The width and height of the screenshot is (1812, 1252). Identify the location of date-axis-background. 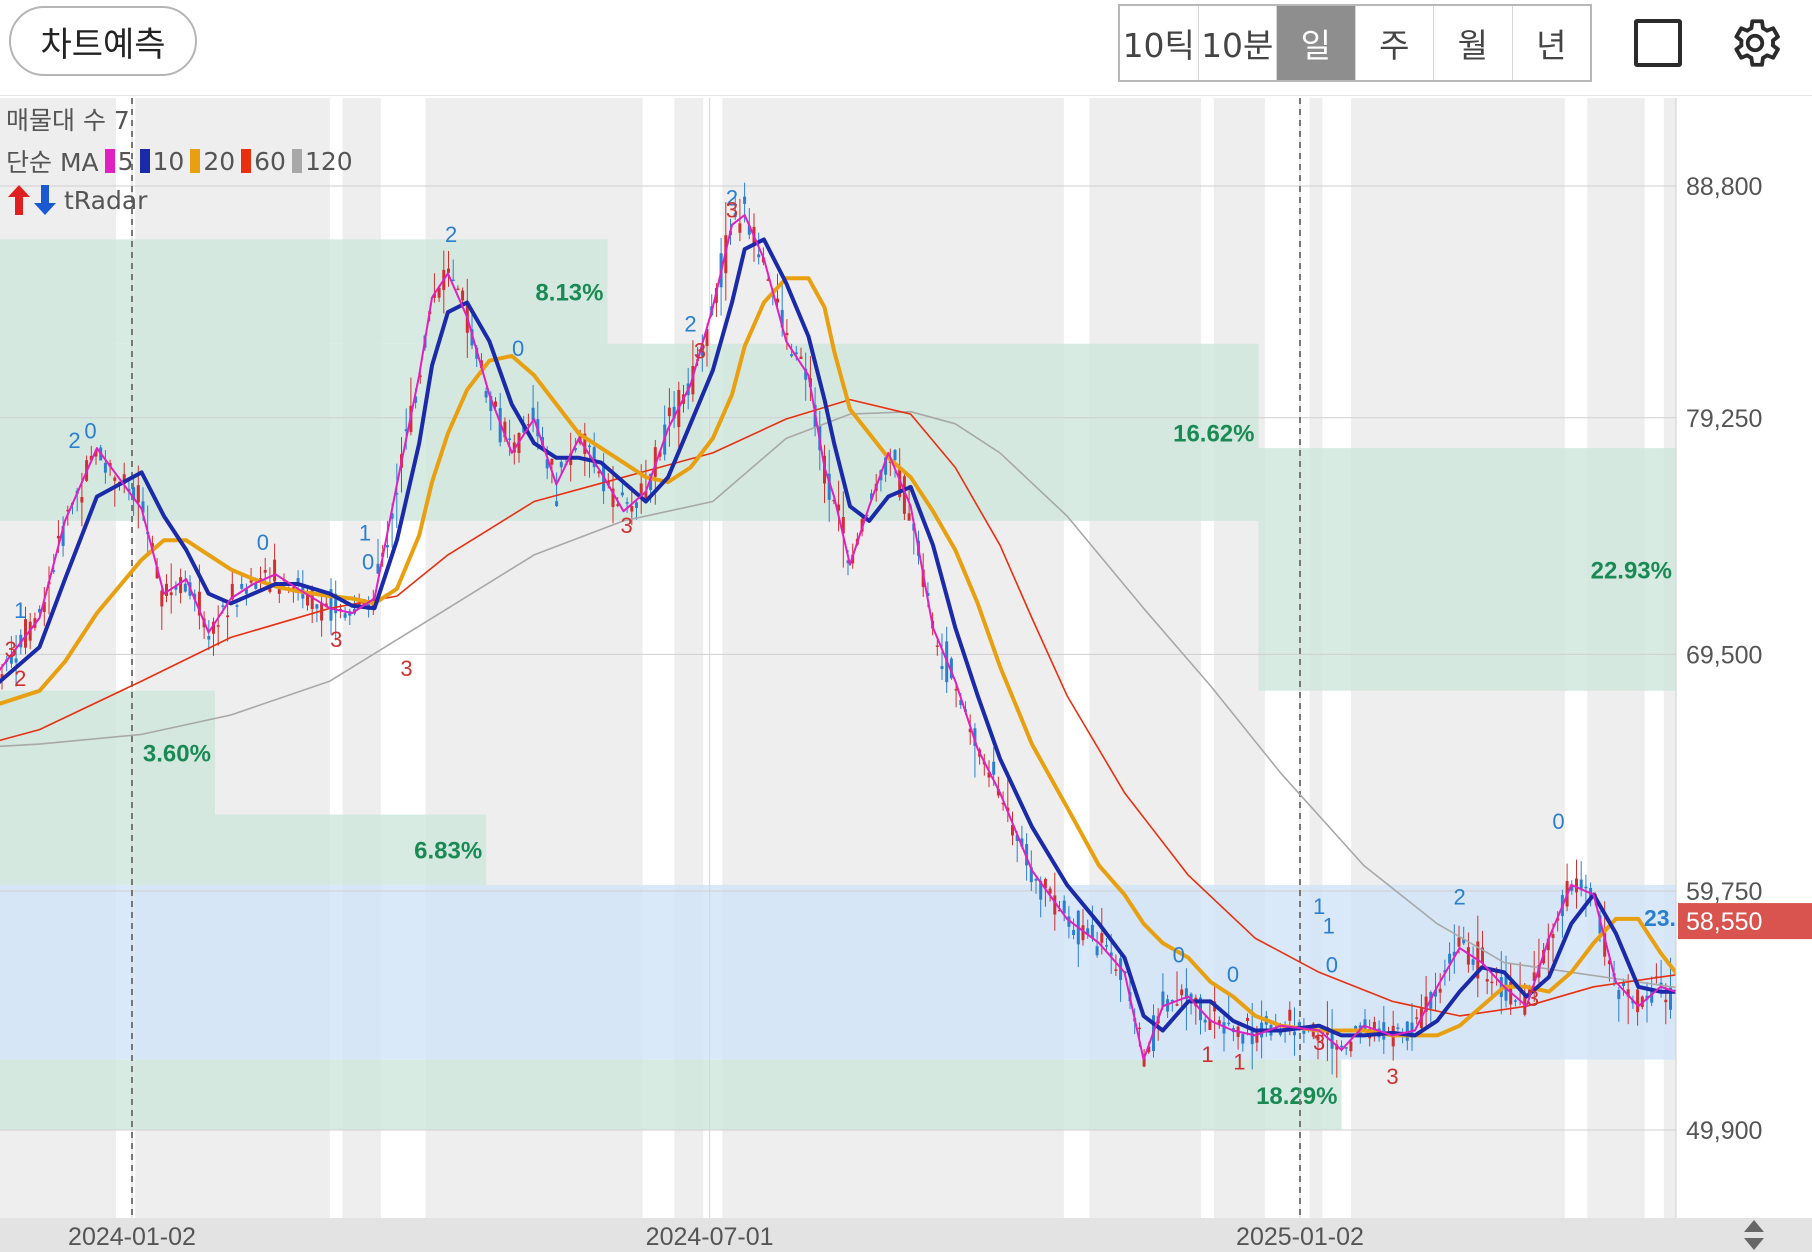
(906, 1235).